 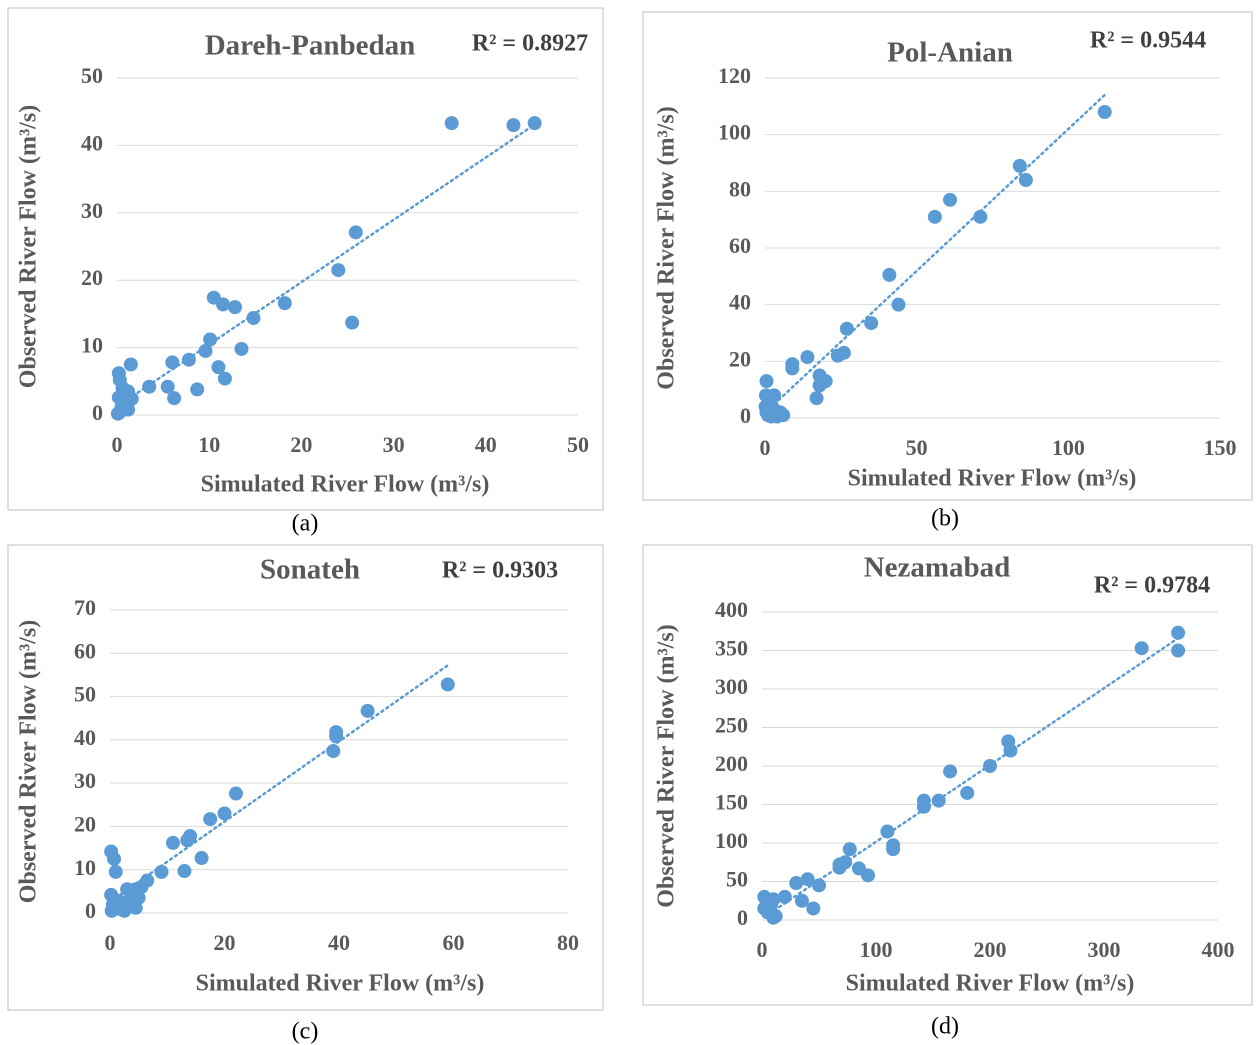 What do you see at coordinates (731, 609) in the screenshot?
I see `y-tick-label: 400` at bounding box center [731, 609].